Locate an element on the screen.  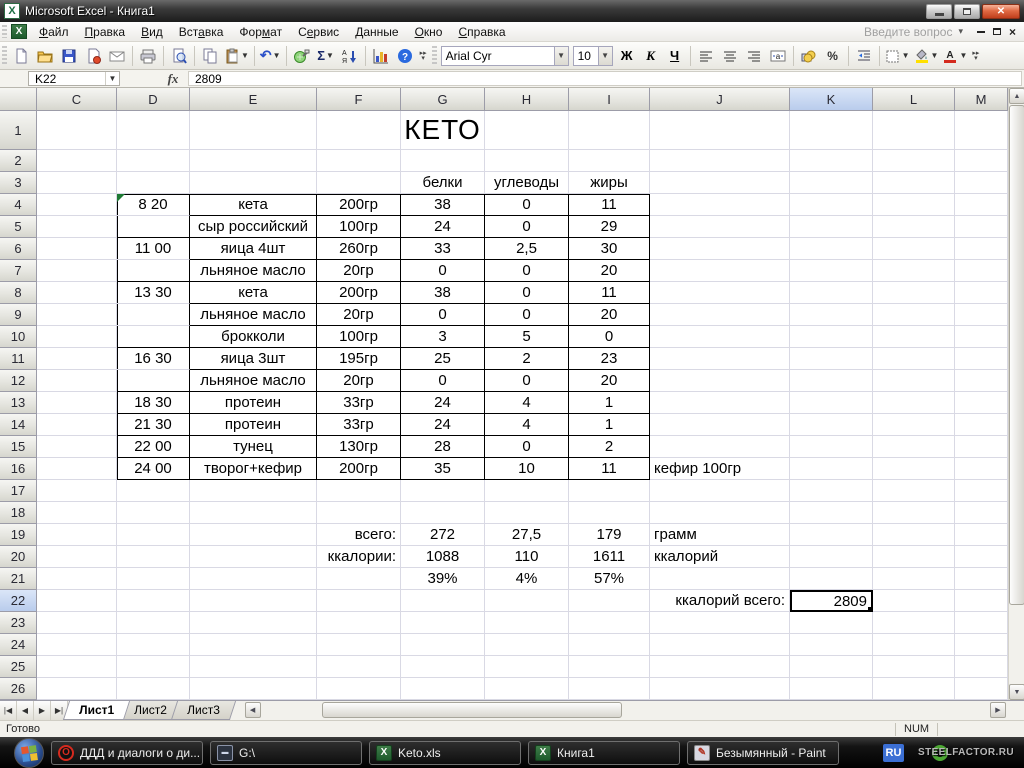
cell-E16: творог+кефир is located at coordinates (253, 469).